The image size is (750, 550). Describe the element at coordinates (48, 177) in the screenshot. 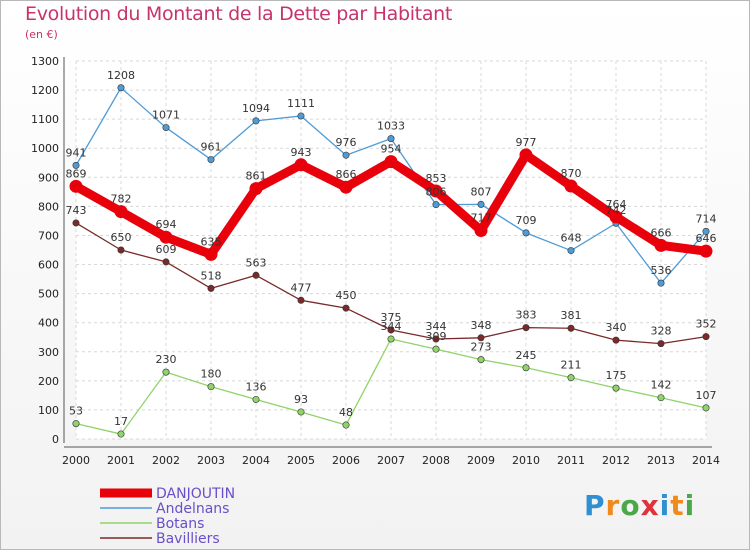

I see `y-tick-label: 900` at that location.